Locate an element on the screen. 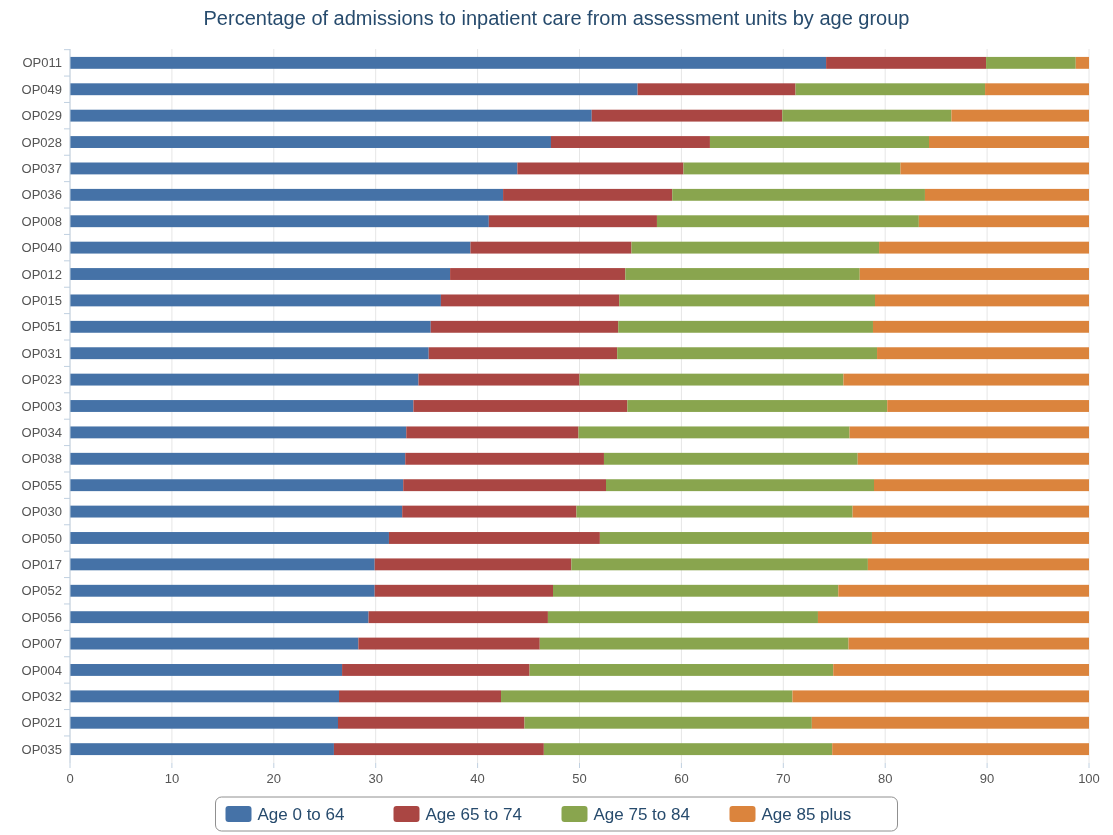  y-tick-label: OP040 is located at coordinates (41, 248).